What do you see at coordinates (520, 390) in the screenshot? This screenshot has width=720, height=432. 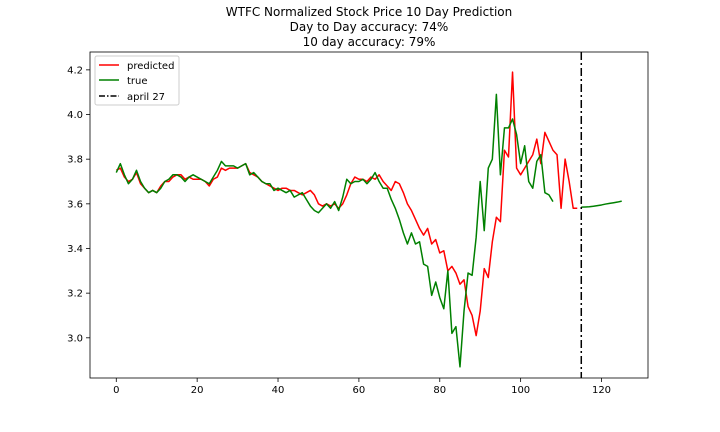 I see `x-tick-label: 100` at bounding box center [520, 390].